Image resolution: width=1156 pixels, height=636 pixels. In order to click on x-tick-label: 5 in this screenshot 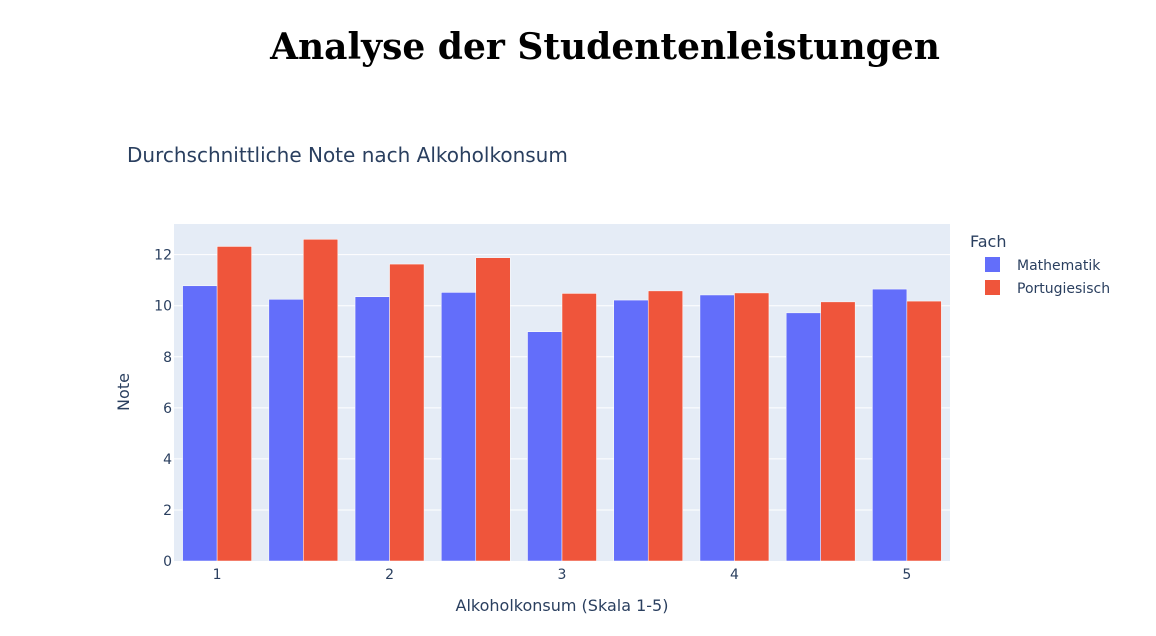, I will do `click(906, 575)`.